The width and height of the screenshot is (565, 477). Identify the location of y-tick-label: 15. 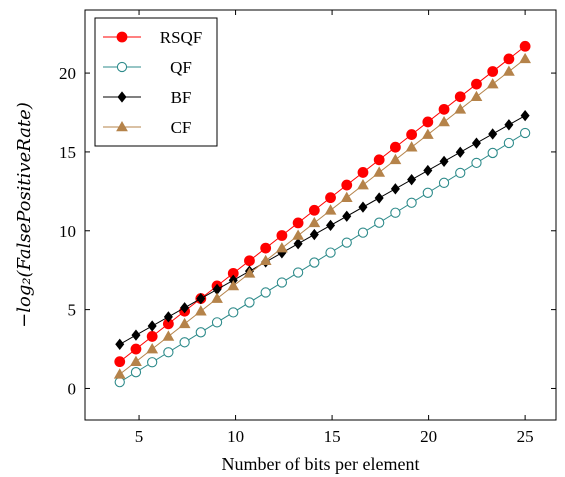
(67, 152).